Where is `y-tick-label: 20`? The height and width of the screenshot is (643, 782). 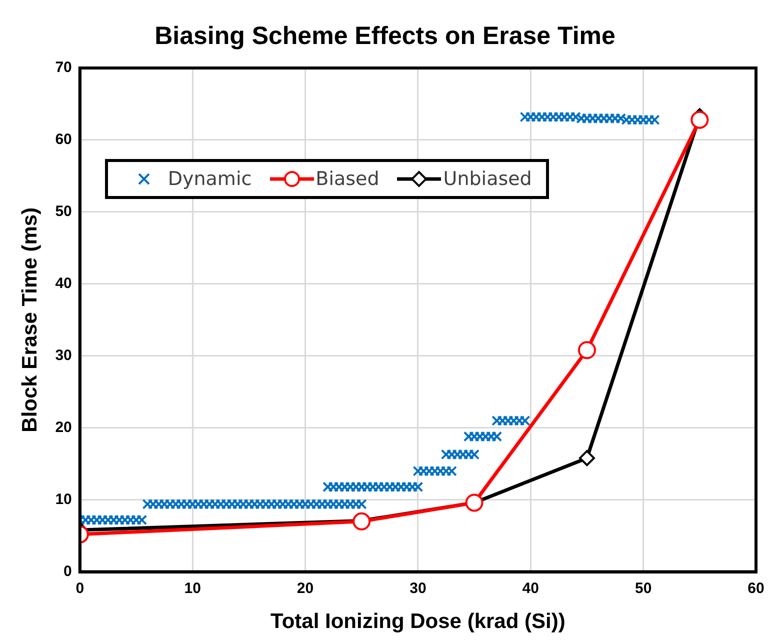 y-tick-label: 20 is located at coordinates (63, 427).